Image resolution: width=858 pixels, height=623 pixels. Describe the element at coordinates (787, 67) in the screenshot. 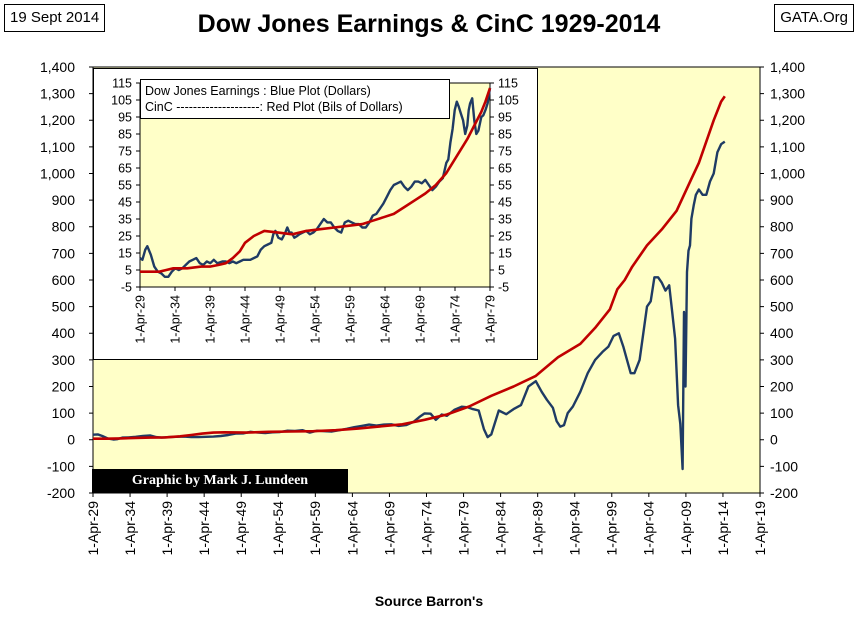

I see `y-tick-label-right: 1,400` at that location.